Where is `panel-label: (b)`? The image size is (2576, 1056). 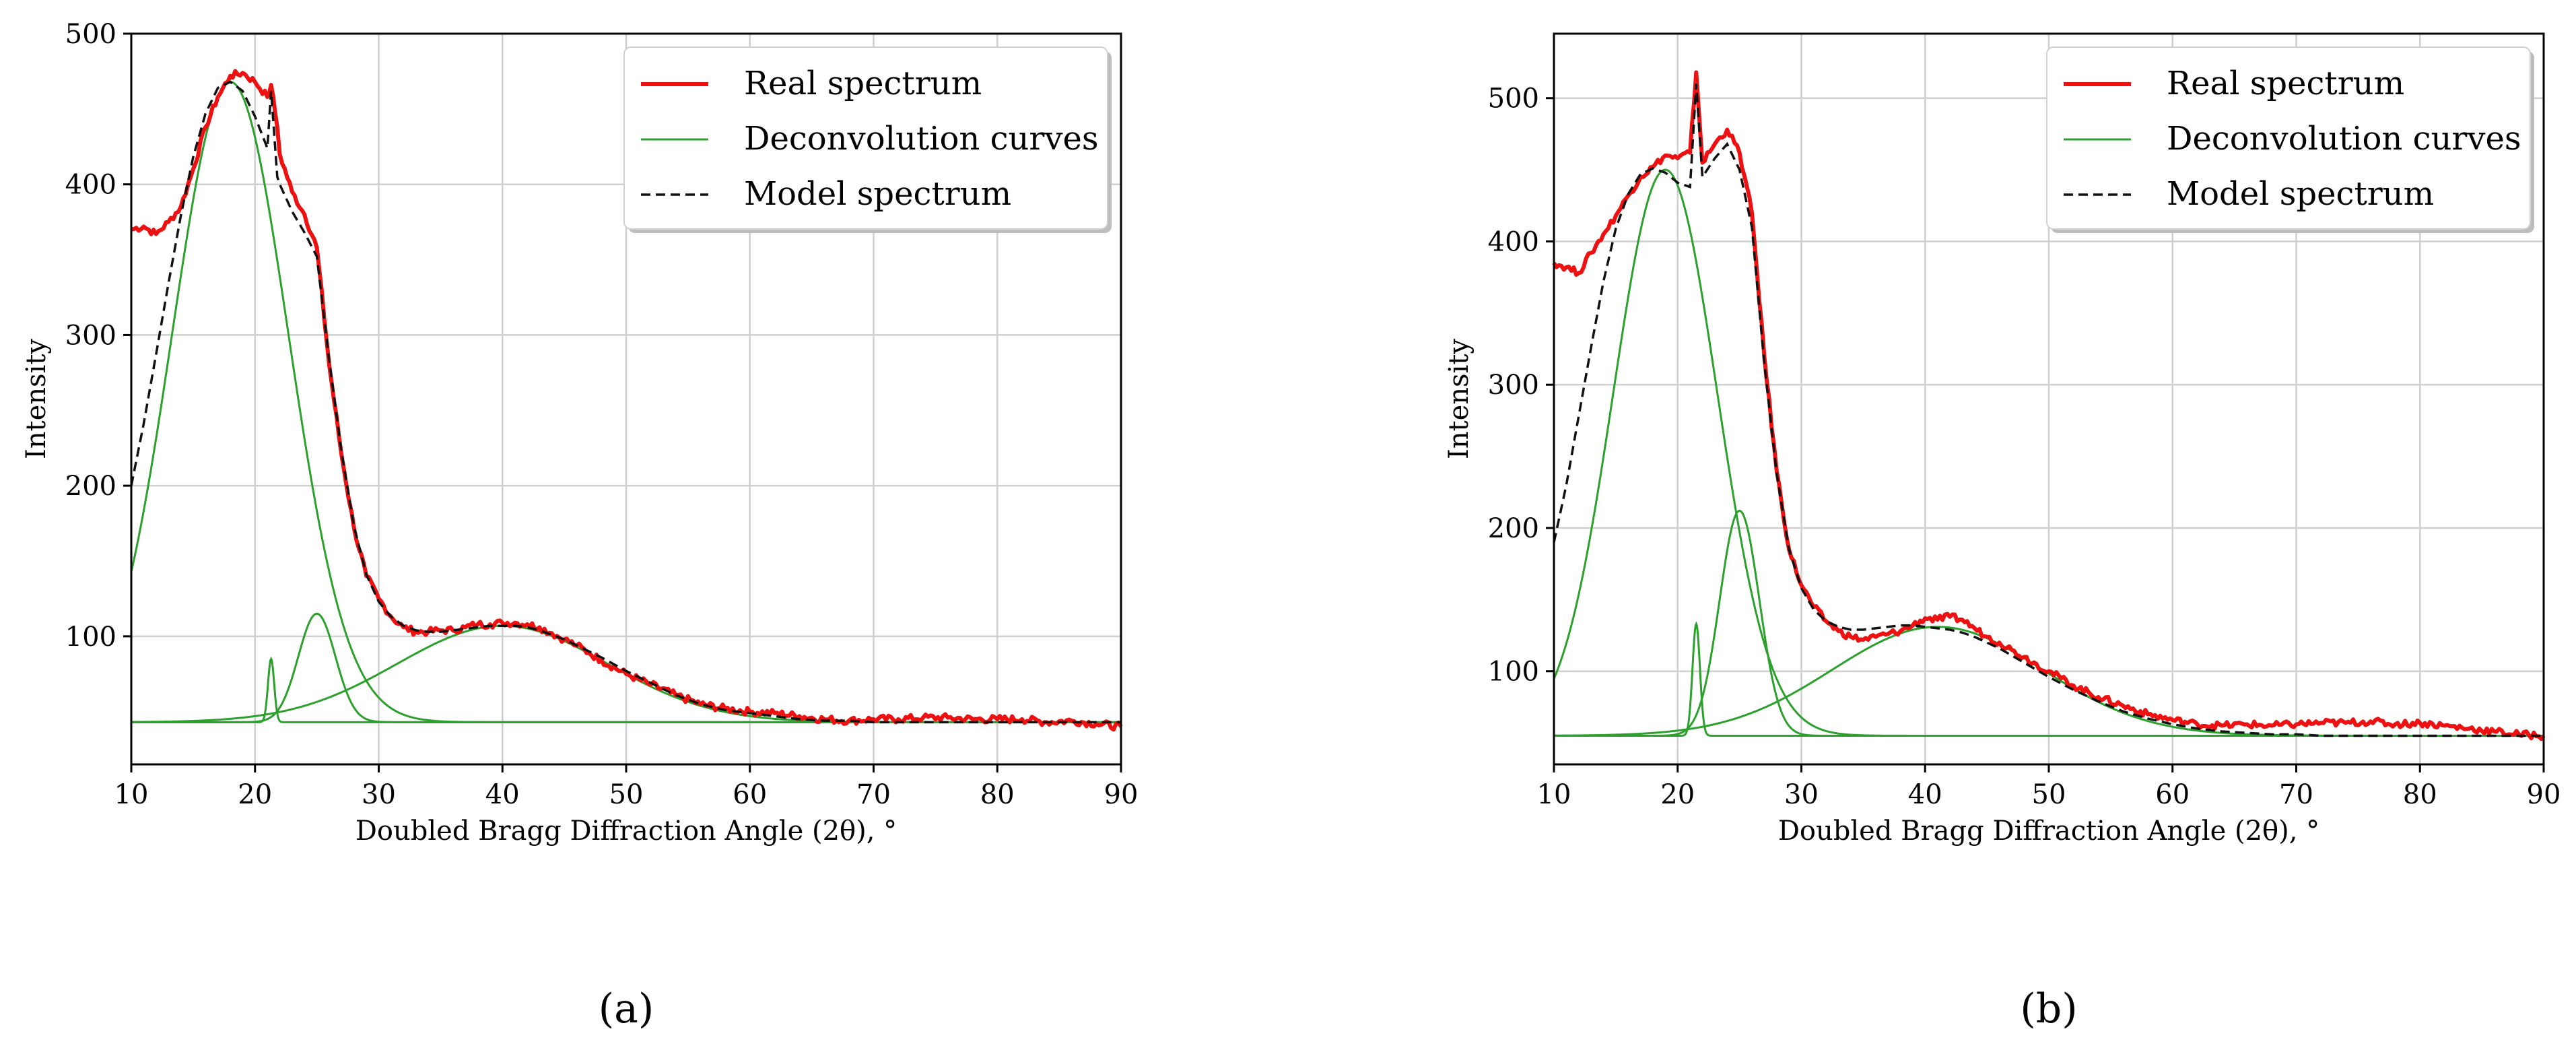 panel-label: (b) is located at coordinates (2048, 1008).